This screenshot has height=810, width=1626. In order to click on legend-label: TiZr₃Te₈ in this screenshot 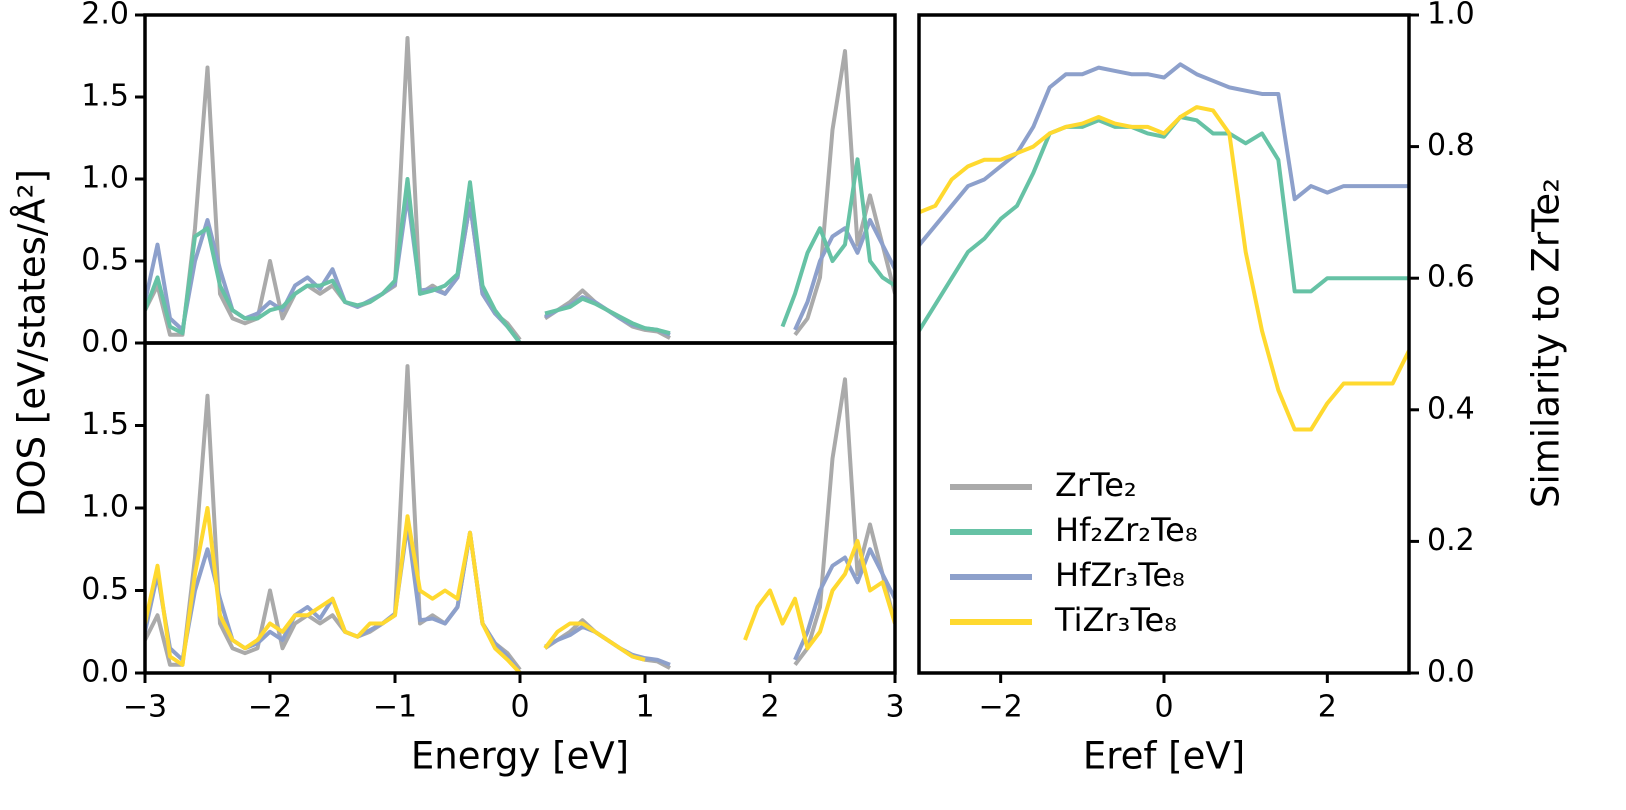, I will do `click(1115, 620)`.